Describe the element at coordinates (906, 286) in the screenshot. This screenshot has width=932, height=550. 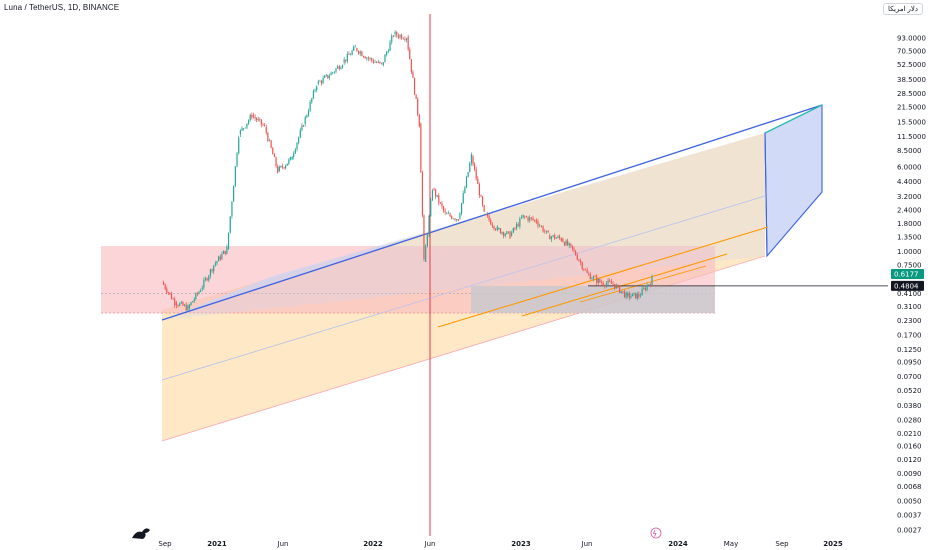
I see `horizontal-line-label: 0.4804` at that location.